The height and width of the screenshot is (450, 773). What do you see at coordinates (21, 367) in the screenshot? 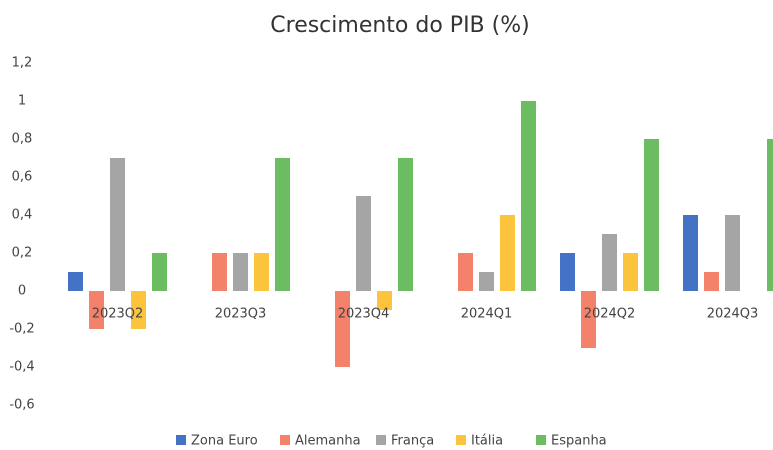
I see `y-tick-label: -0,4` at bounding box center [21, 367].